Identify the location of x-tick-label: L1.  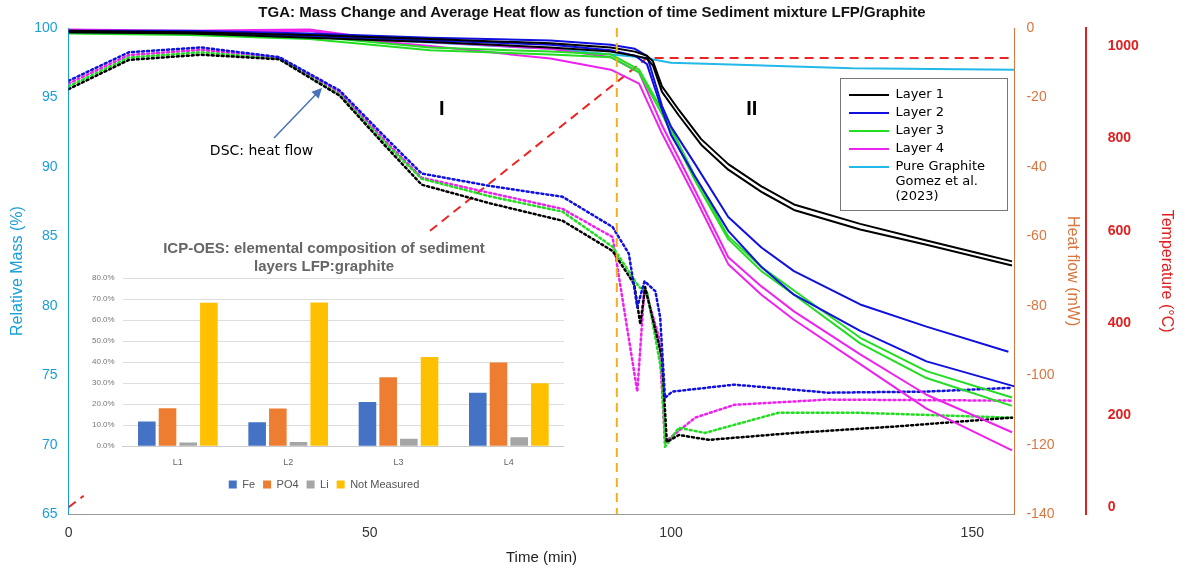
(177, 462).